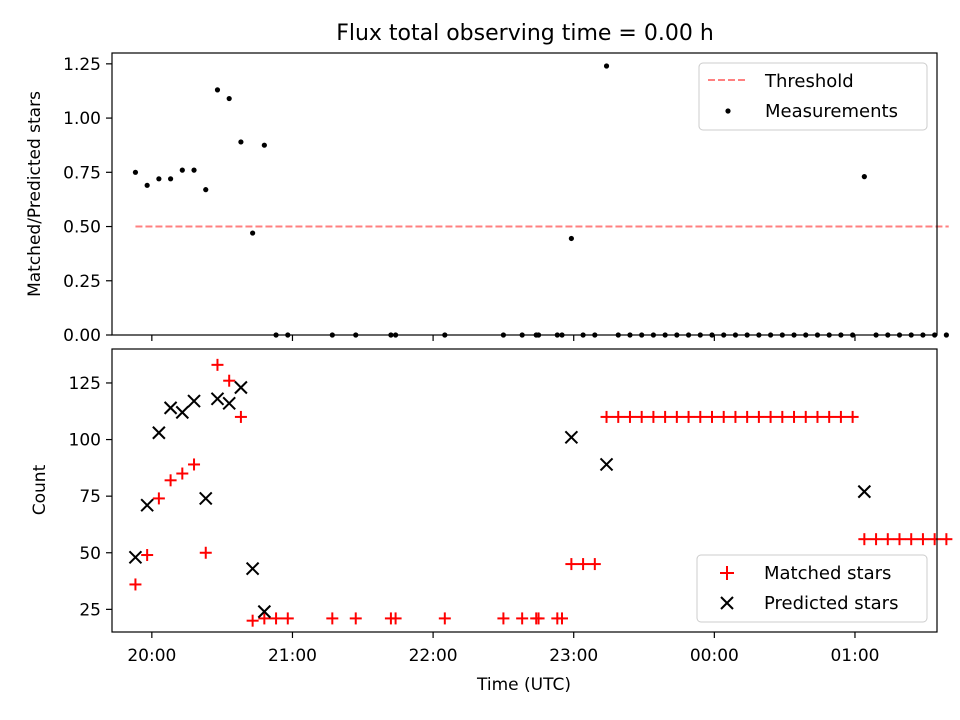  Describe the element at coordinates (714, 656) in the screenshot. I see `x-tick-label: 00:00` at that location.